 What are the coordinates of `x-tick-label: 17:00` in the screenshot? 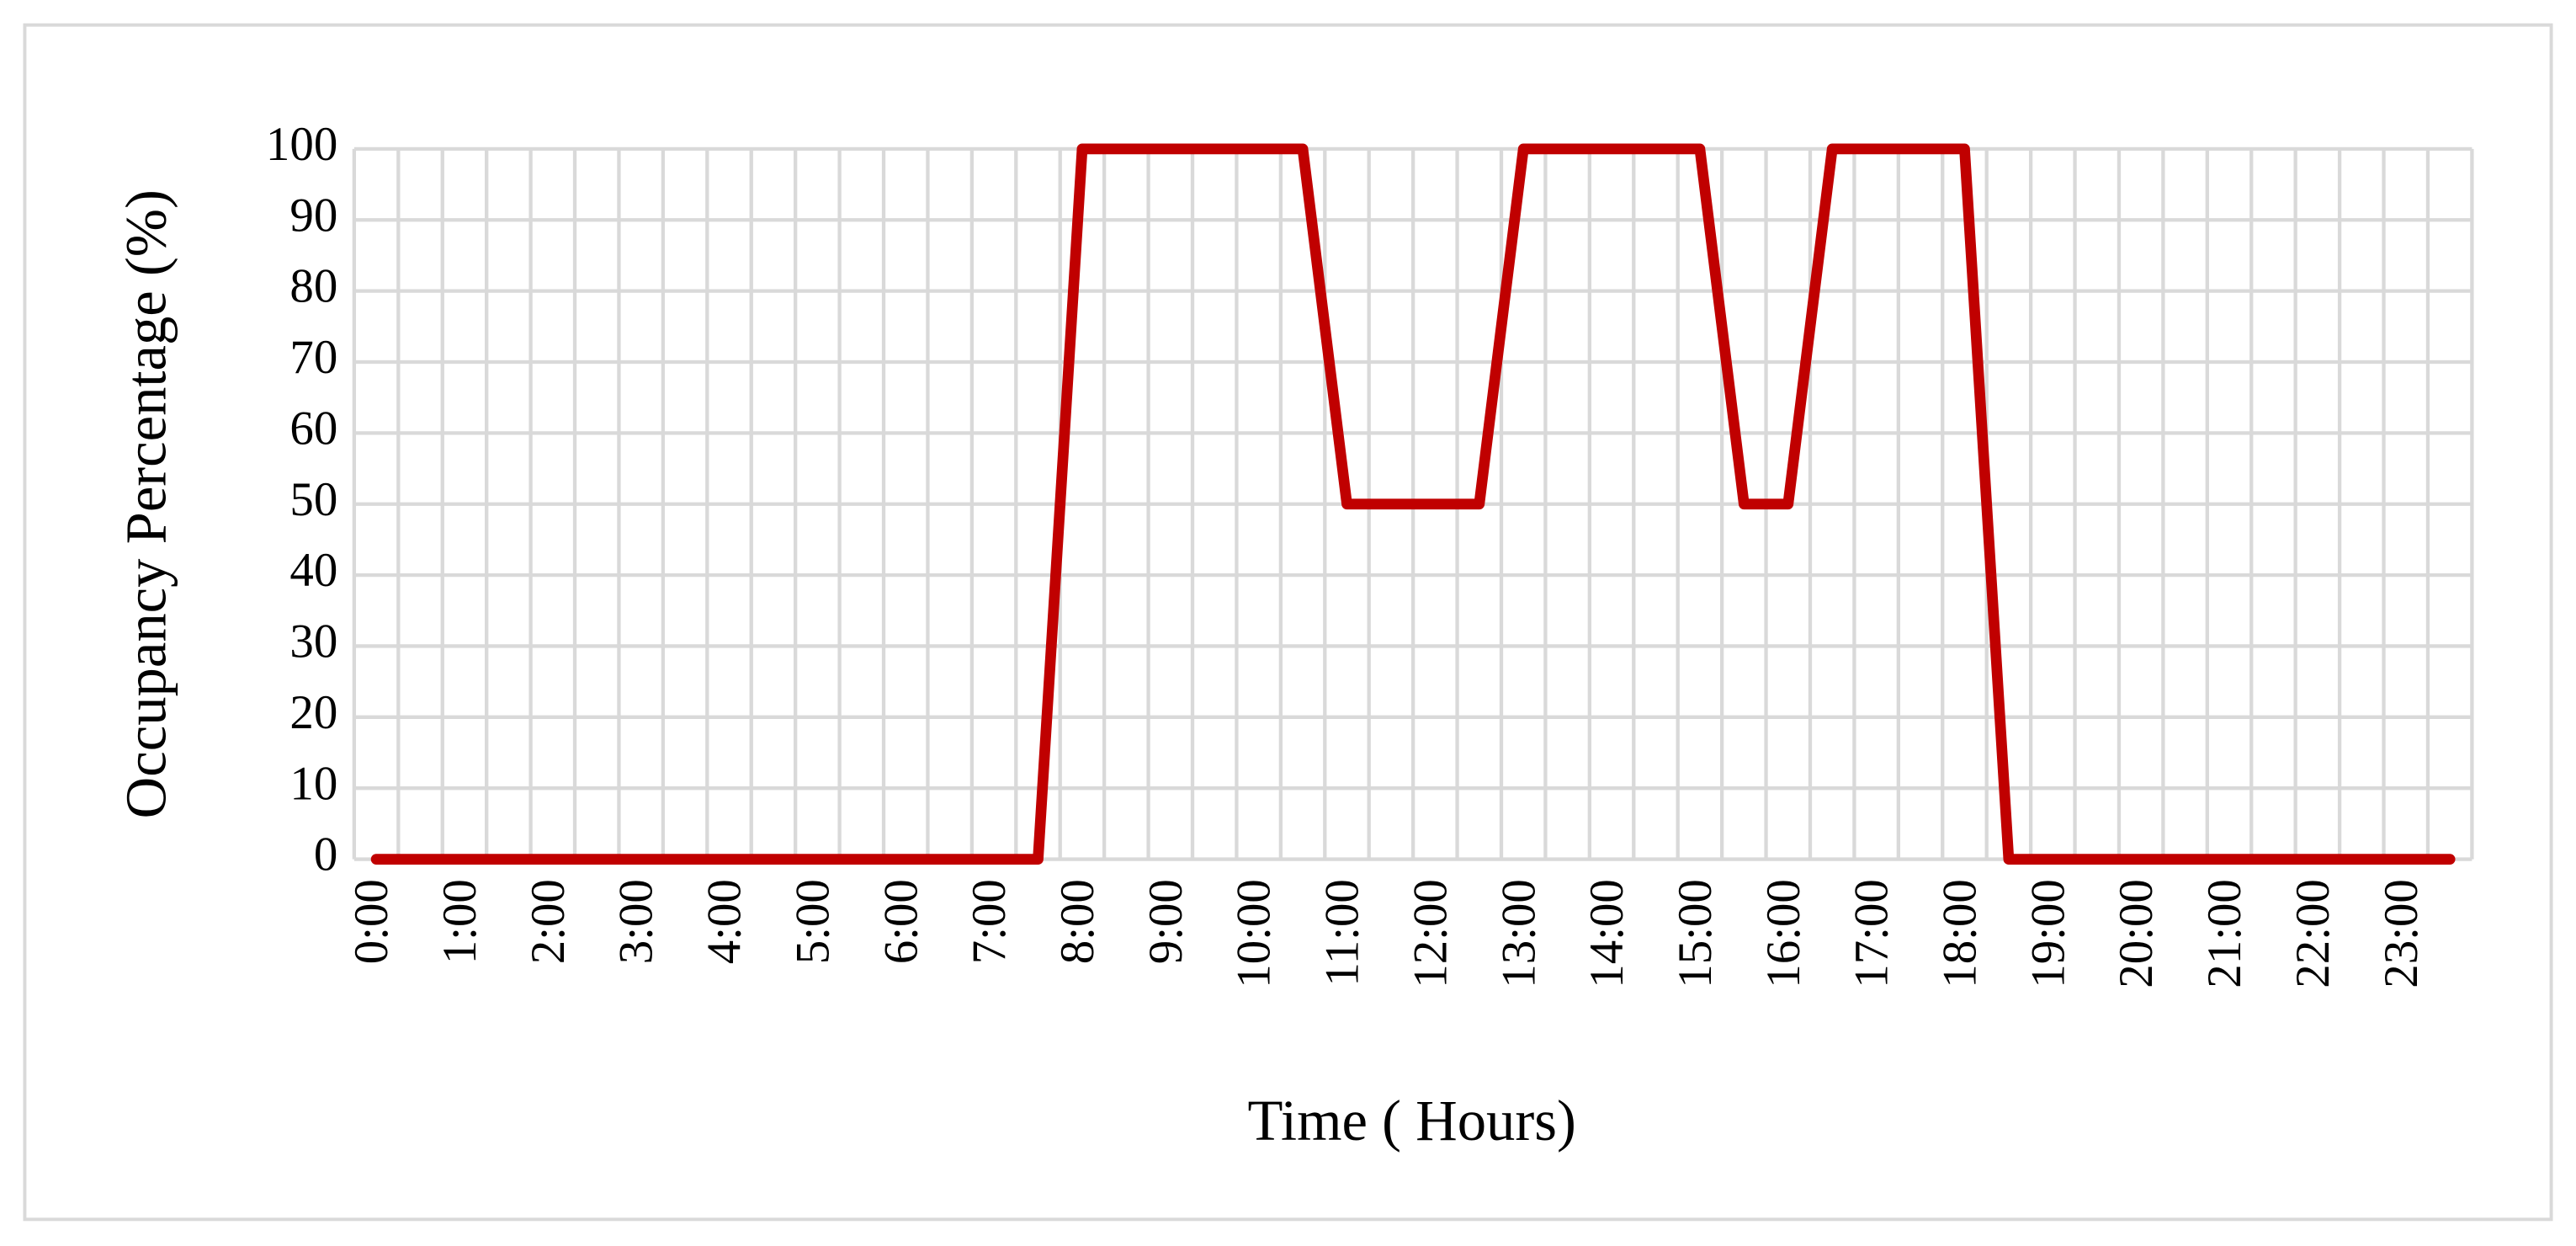 It's located at (1872, 933).